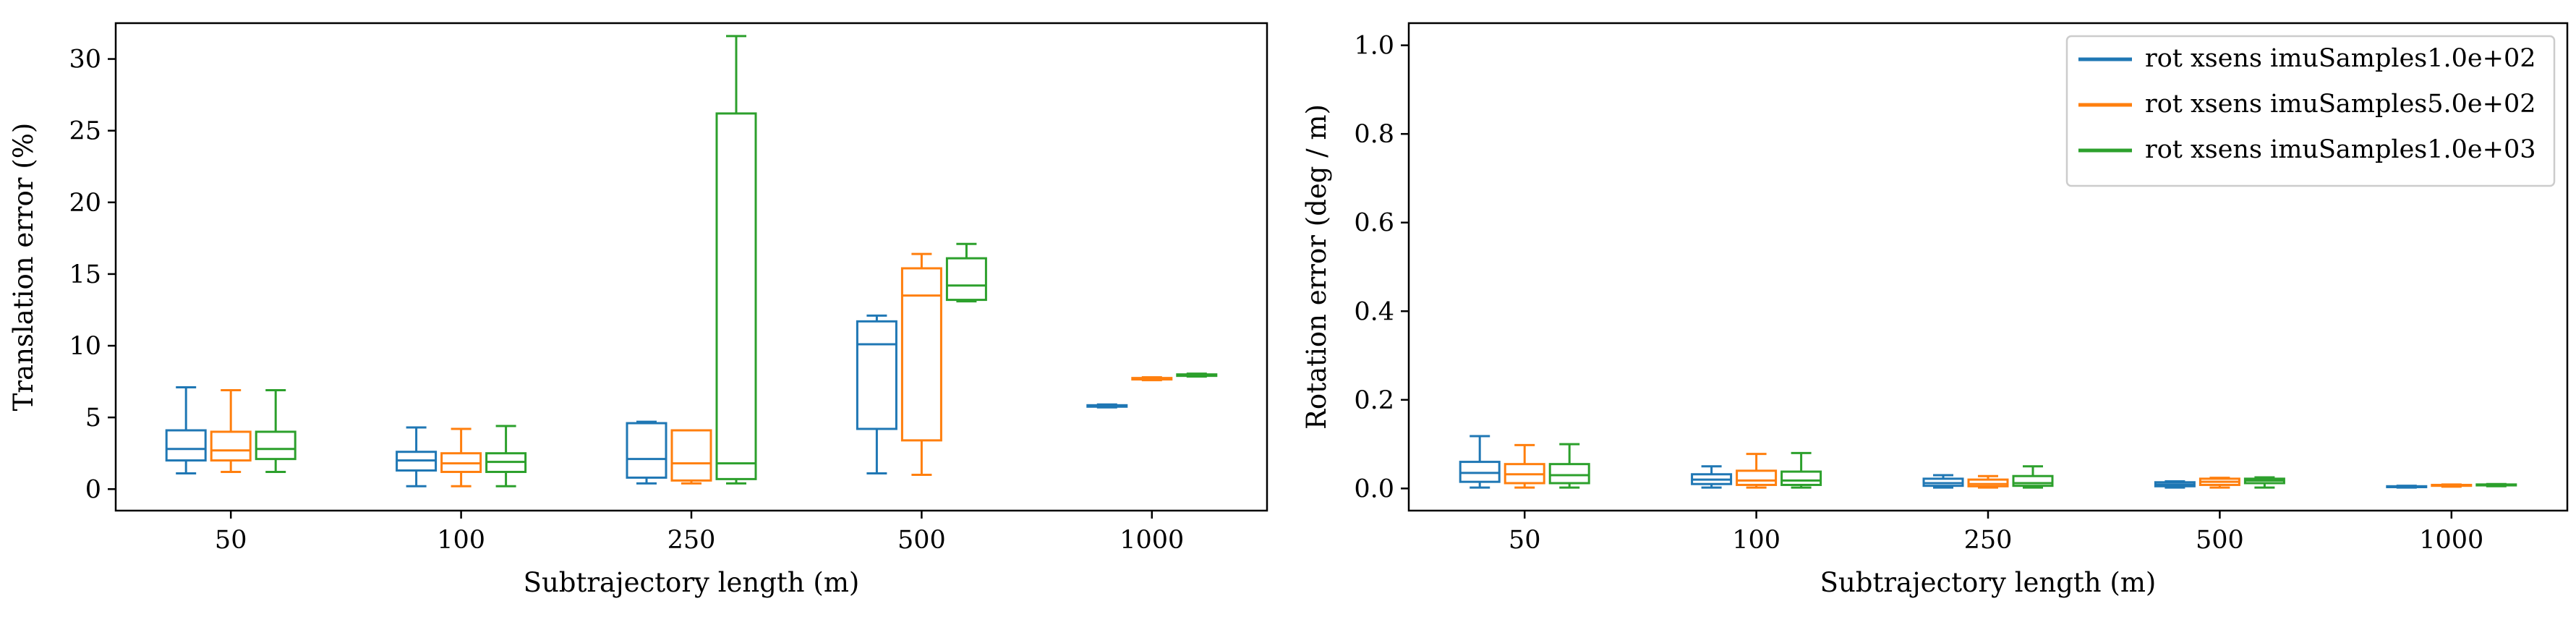 The width and height of the screenshot is (2576, 622). I want to click on y-tick-label: 0.0, so click(1374, 488).